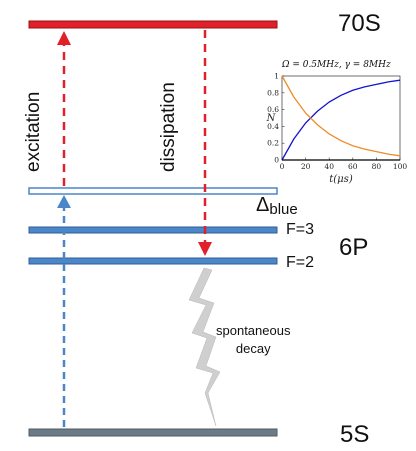 This screenshot has width=416, height=451. I want to click on x-tick-label: 40, so click(329, 166).